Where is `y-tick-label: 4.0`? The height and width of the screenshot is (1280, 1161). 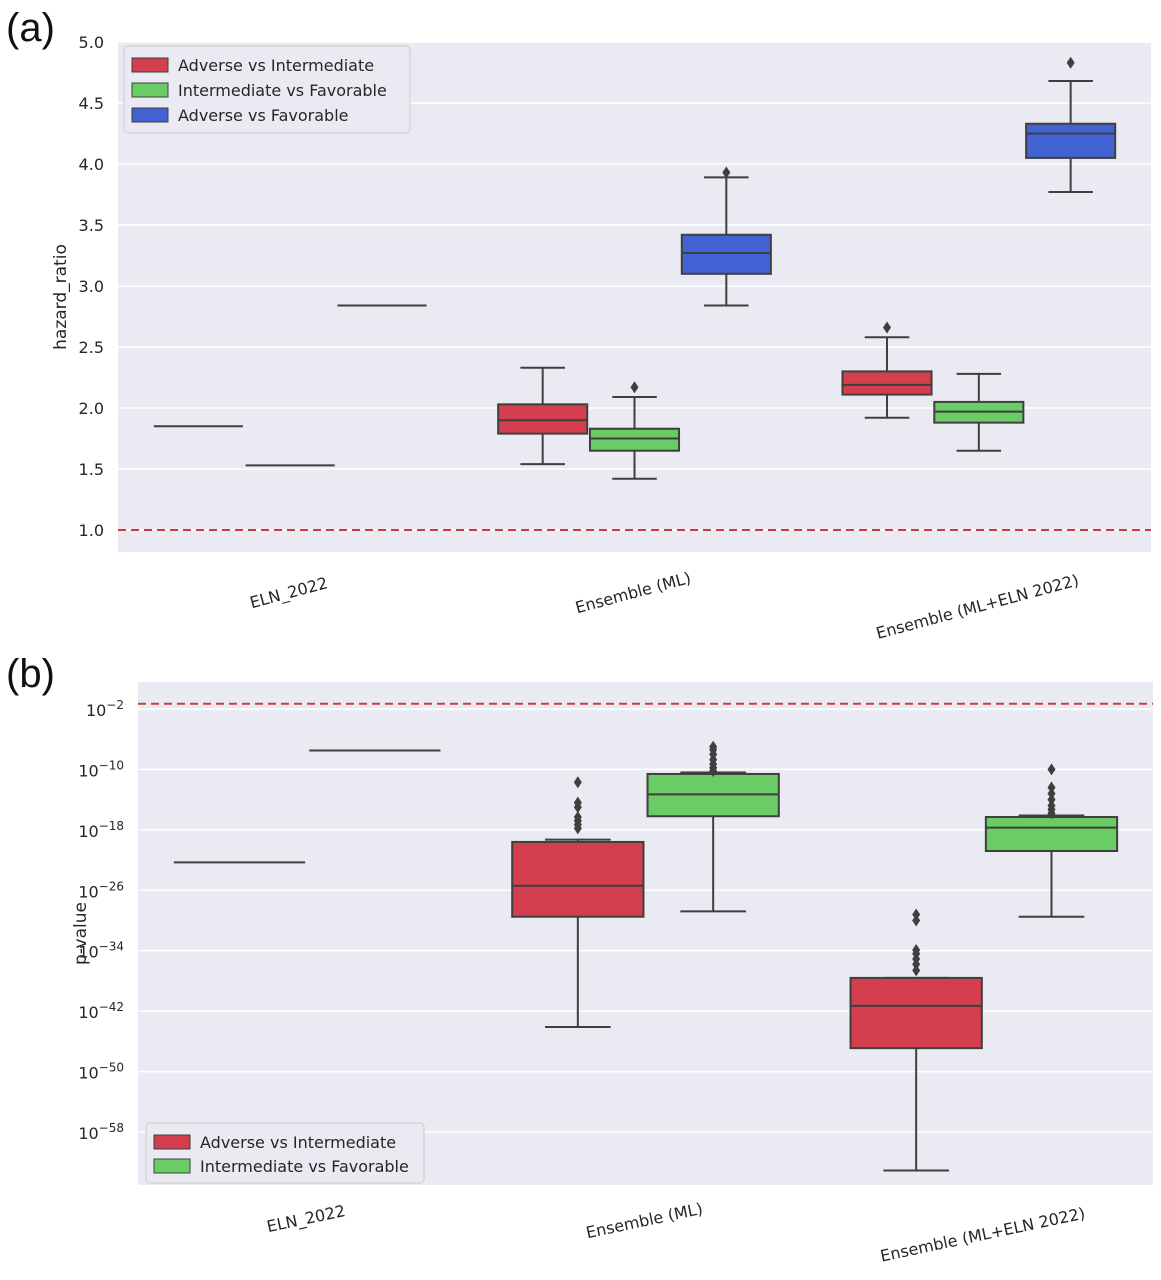
y-tick-label: 4.0 is located at coordinates (91, 164).